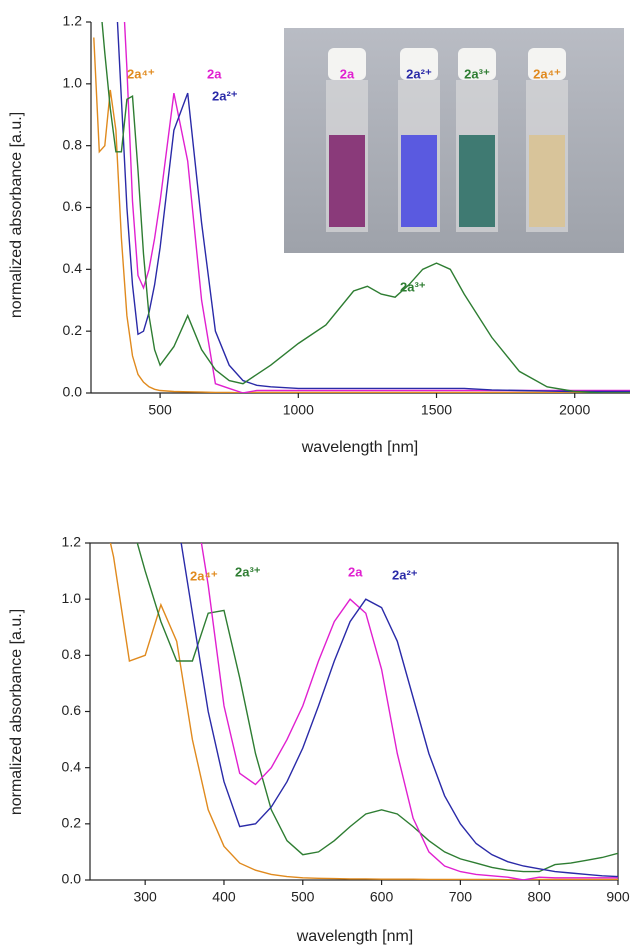  I want to click on inset-label: 2a²⁺, so click(419, 73).